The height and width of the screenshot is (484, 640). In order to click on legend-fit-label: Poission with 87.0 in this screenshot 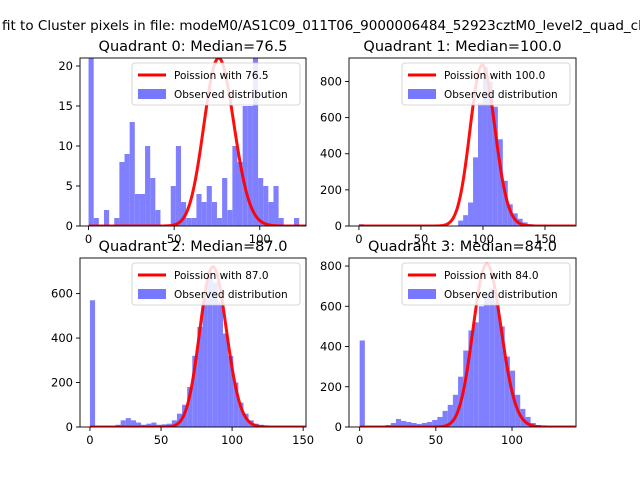, I will do `click(221, 276)`.